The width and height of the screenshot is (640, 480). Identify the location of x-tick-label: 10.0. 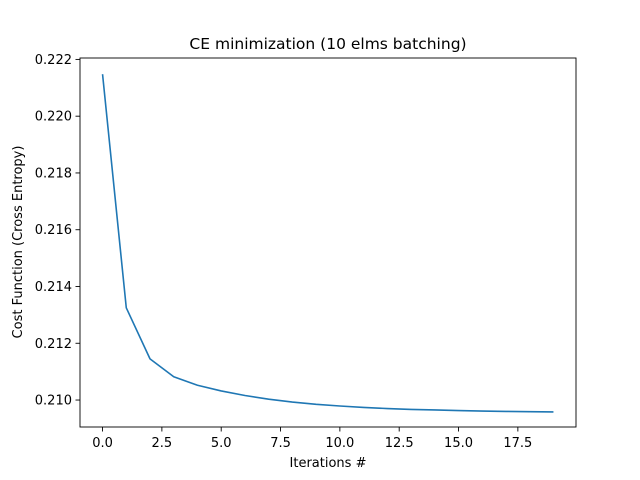
(339, 443).